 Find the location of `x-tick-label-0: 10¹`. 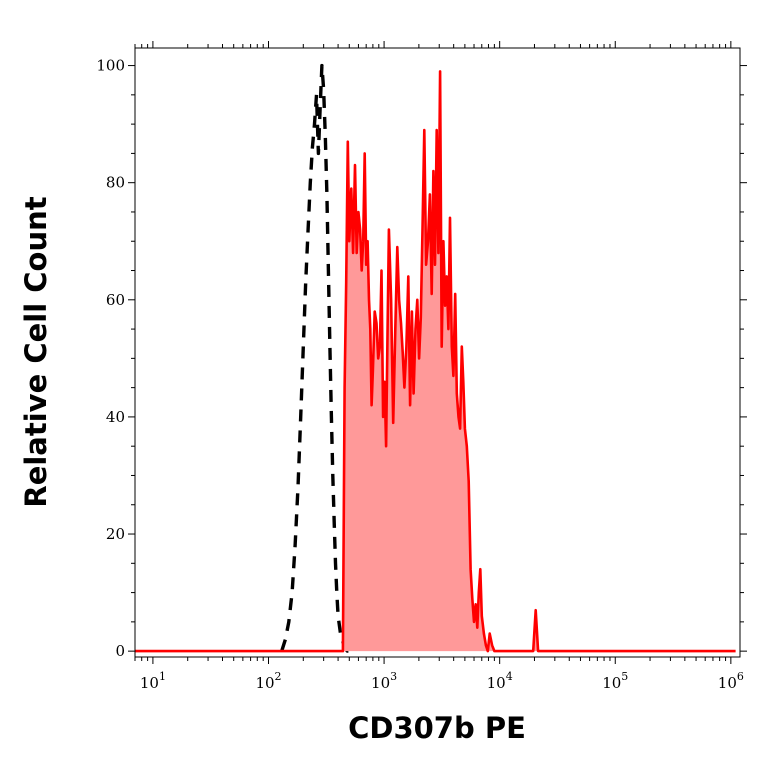

x-tick-label-0: 10¹ is located at coordinates (153, 681).